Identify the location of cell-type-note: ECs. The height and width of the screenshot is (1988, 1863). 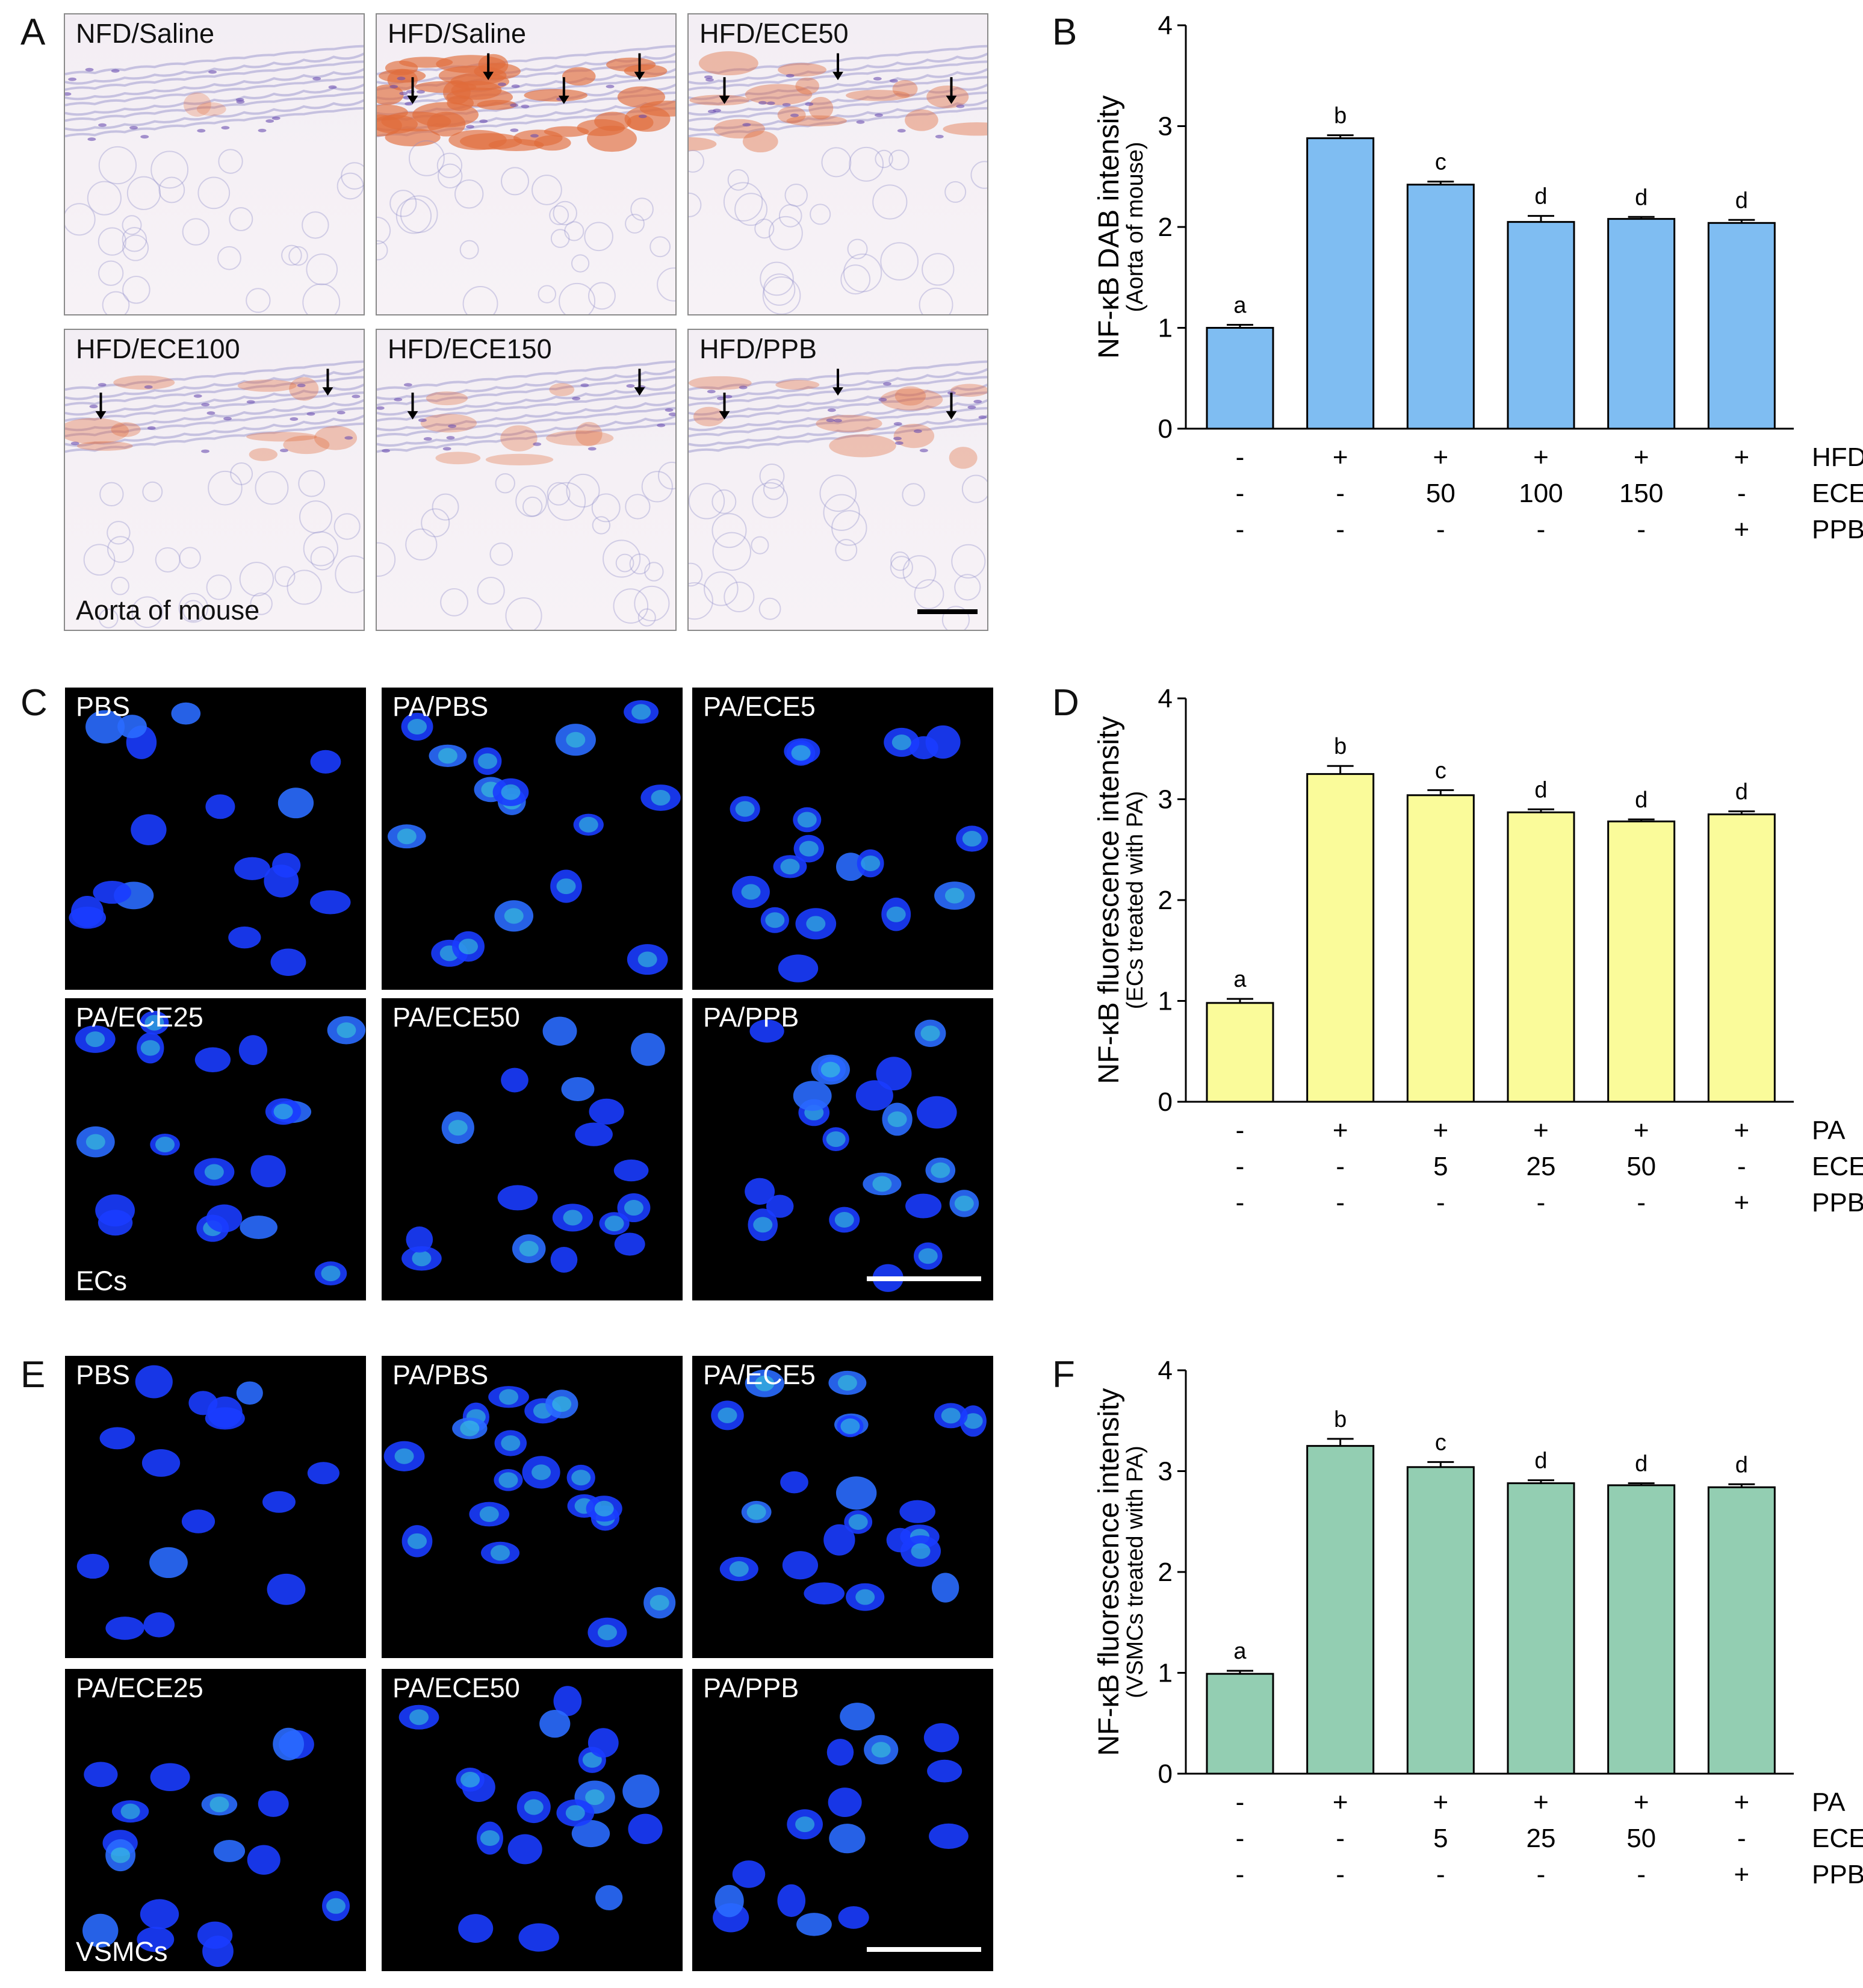
(102, 1281).